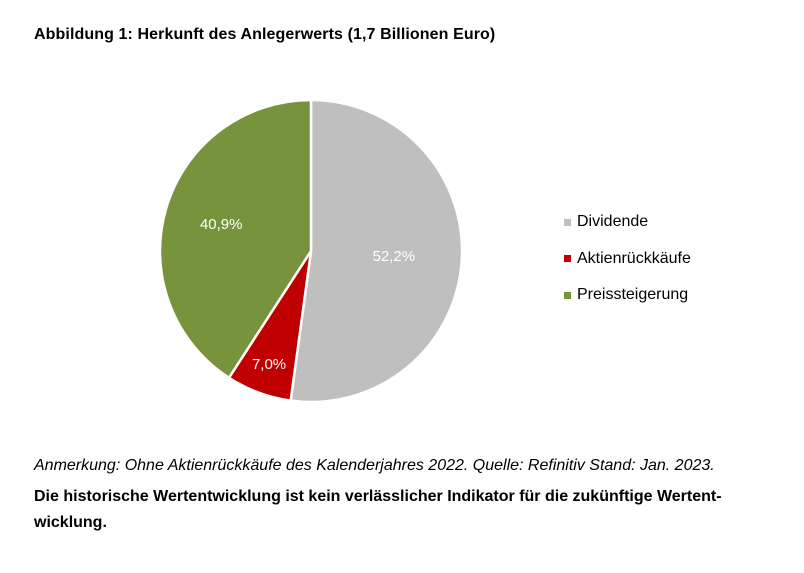 The image size is (804, 573). What do you see at coordinates (567, 222) in the screenshot?
I see `legend-swatch-dividende` at bounding box center [567, 222].